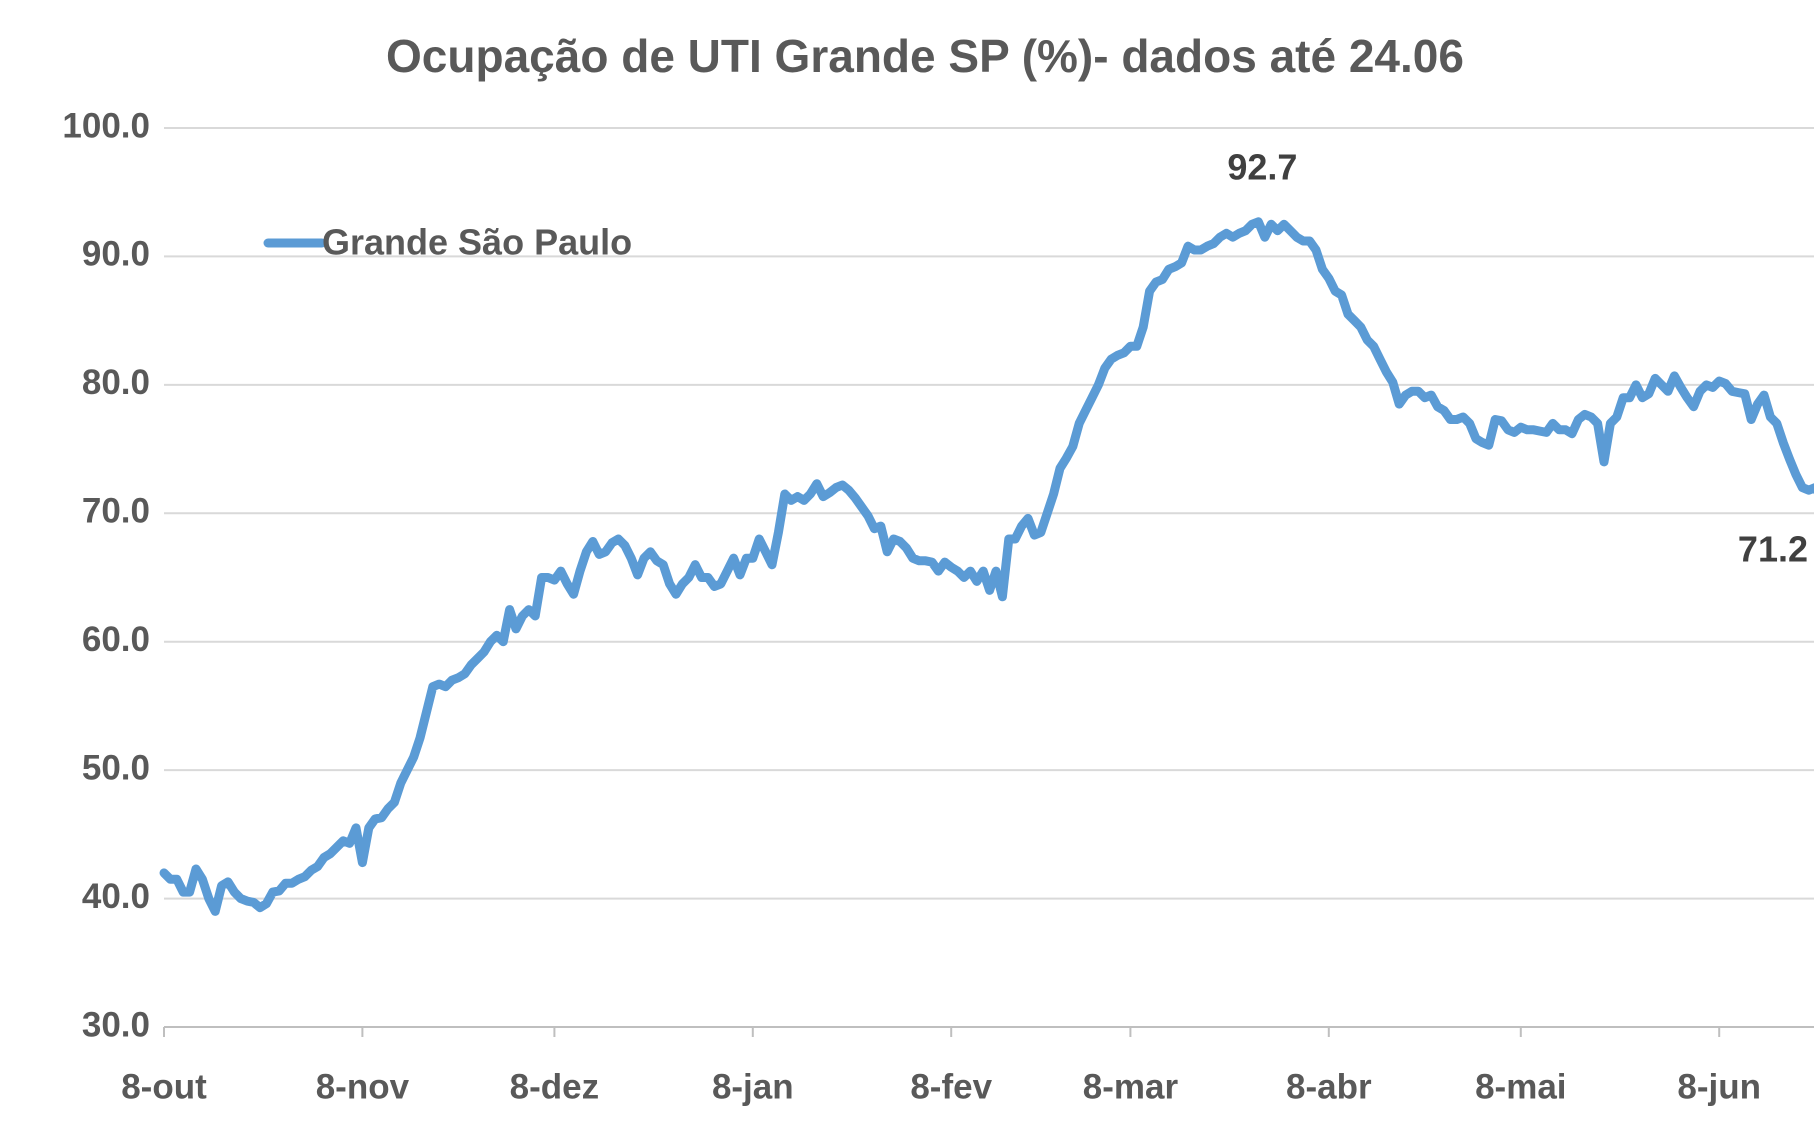 The height and width of the screenshot is (1134, 1814). I want to click on y-tick-label: 30.0, so click(116, 1024).